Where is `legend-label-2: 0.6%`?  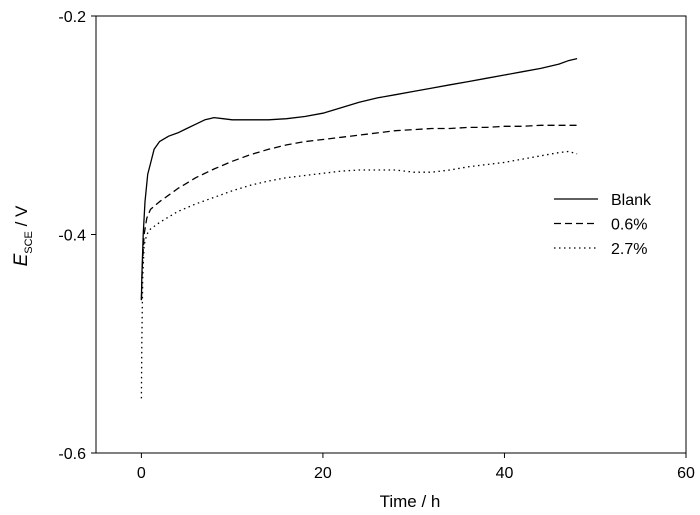 legend-label-2: 0.6% is located at coordinates (629, 225).